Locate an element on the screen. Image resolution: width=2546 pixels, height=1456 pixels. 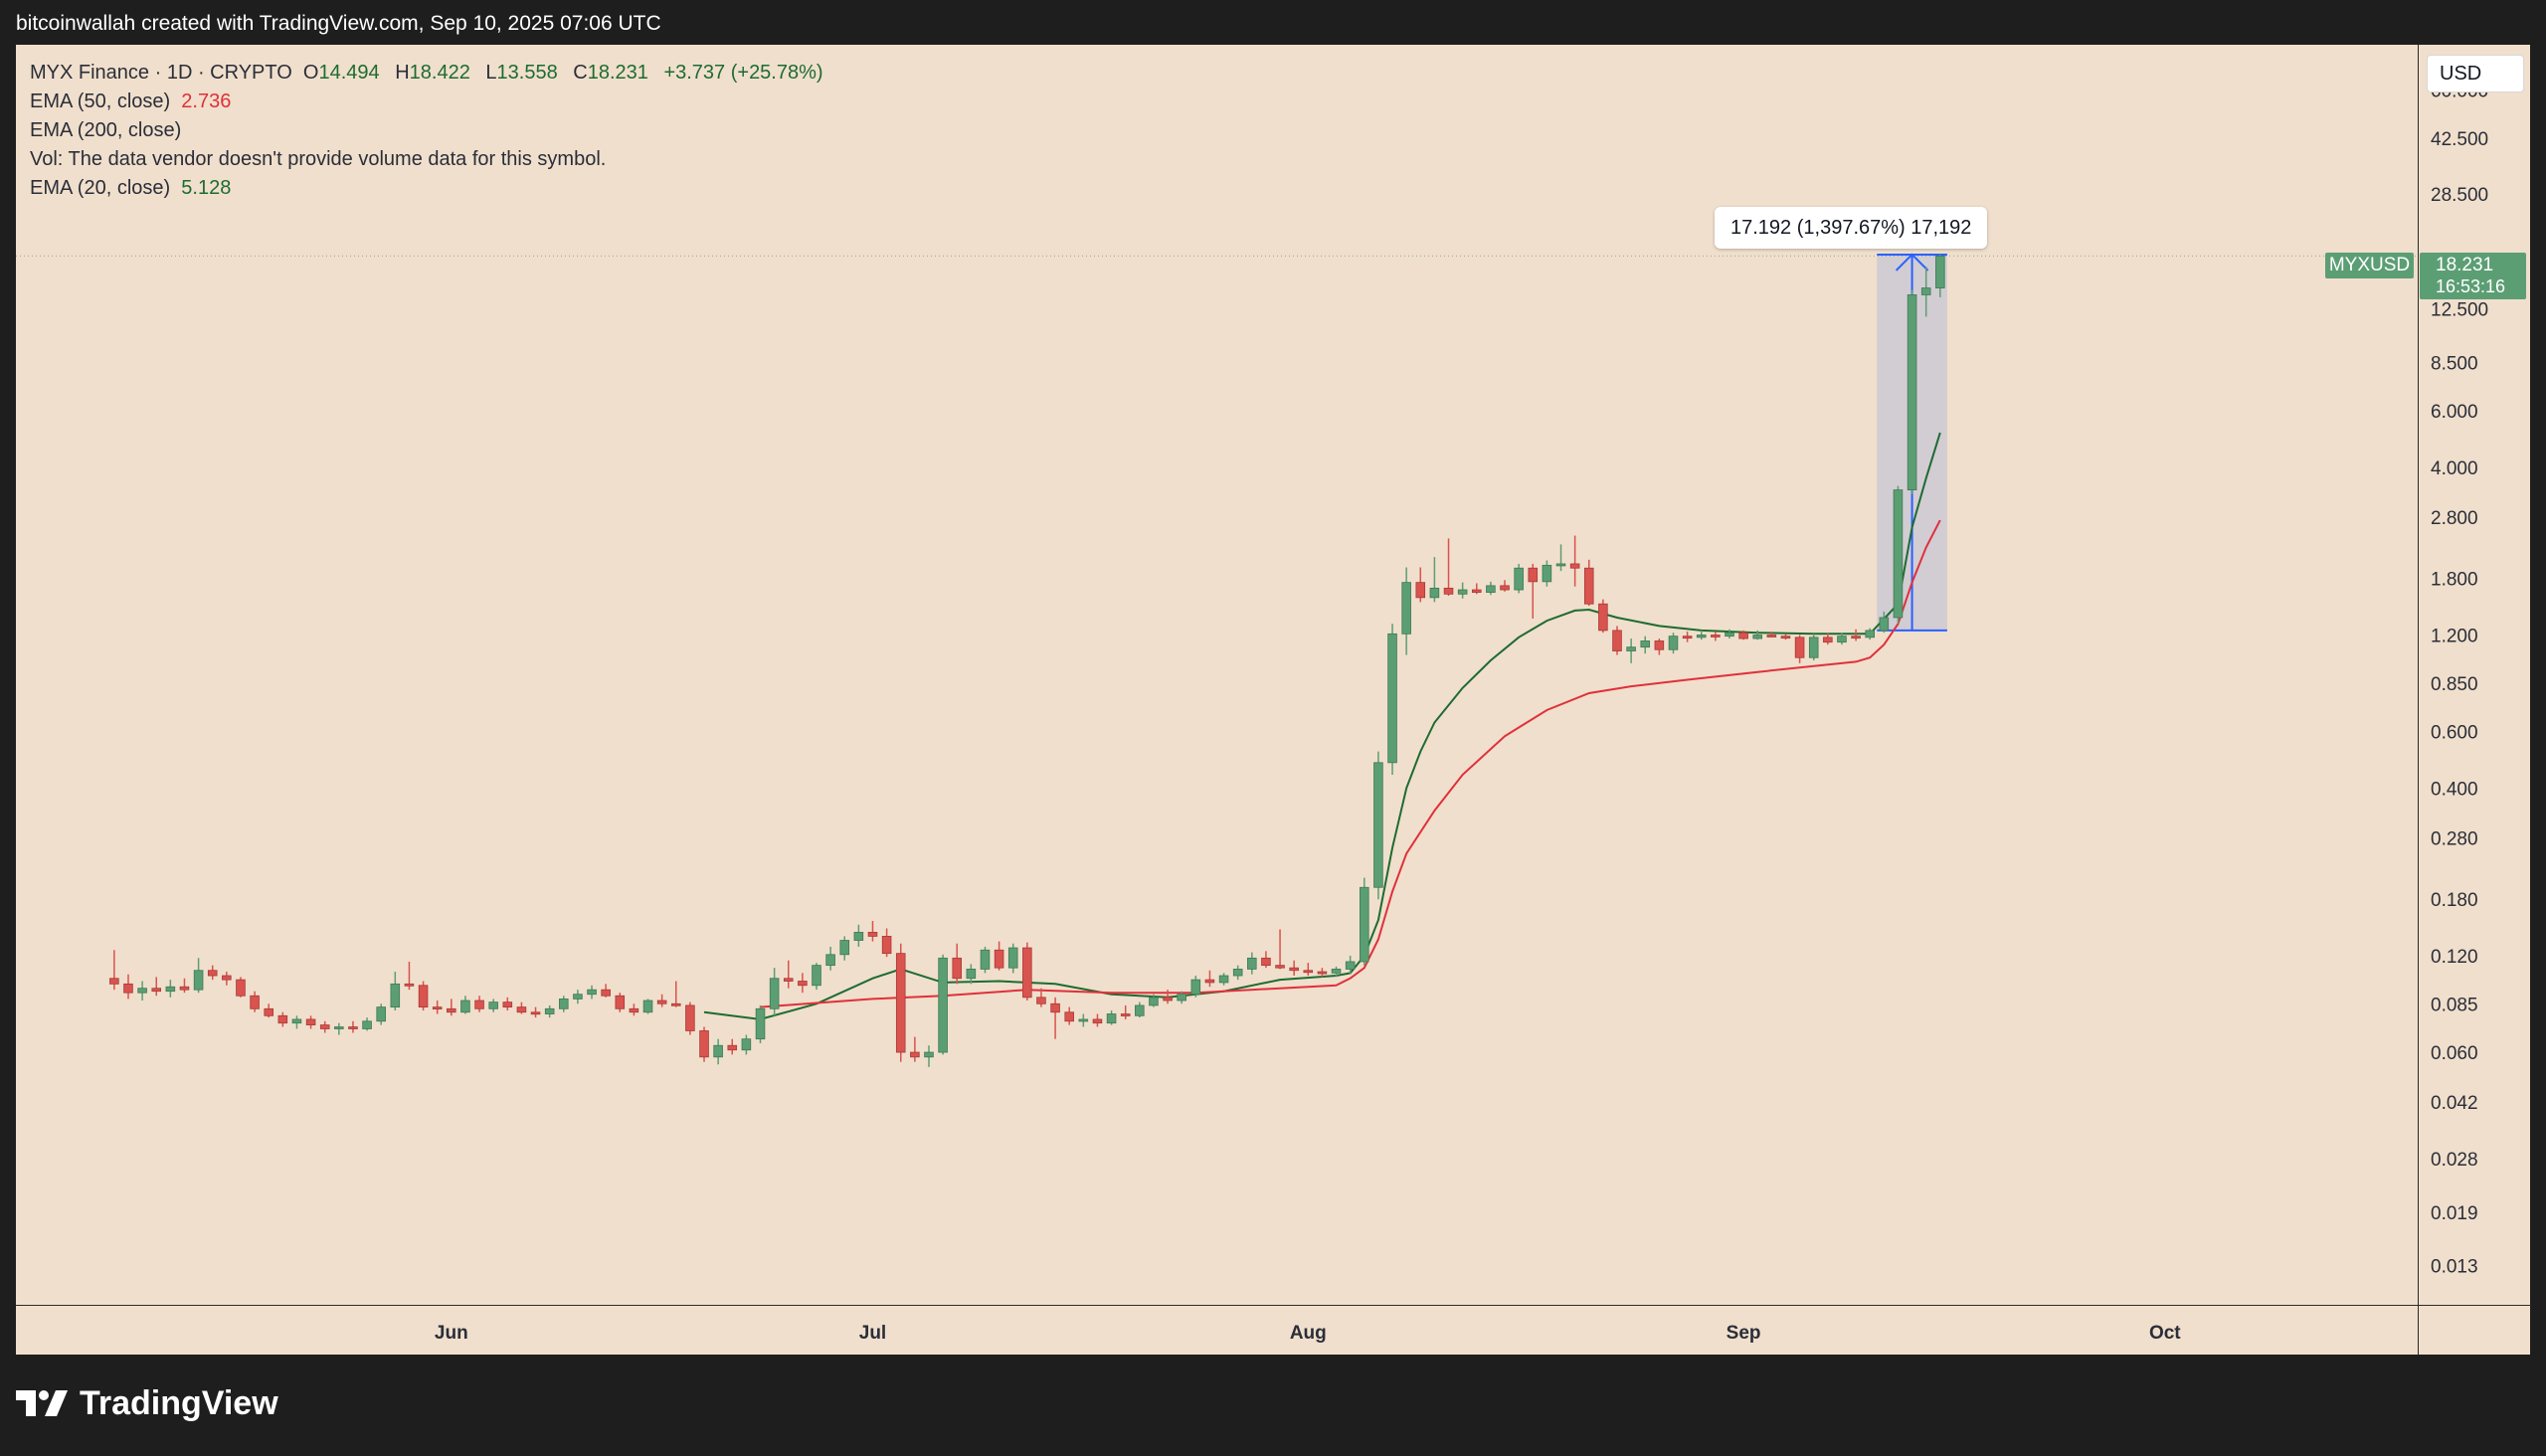
ema20-label: EMA (20, close) is located at coordinates (100, 188).